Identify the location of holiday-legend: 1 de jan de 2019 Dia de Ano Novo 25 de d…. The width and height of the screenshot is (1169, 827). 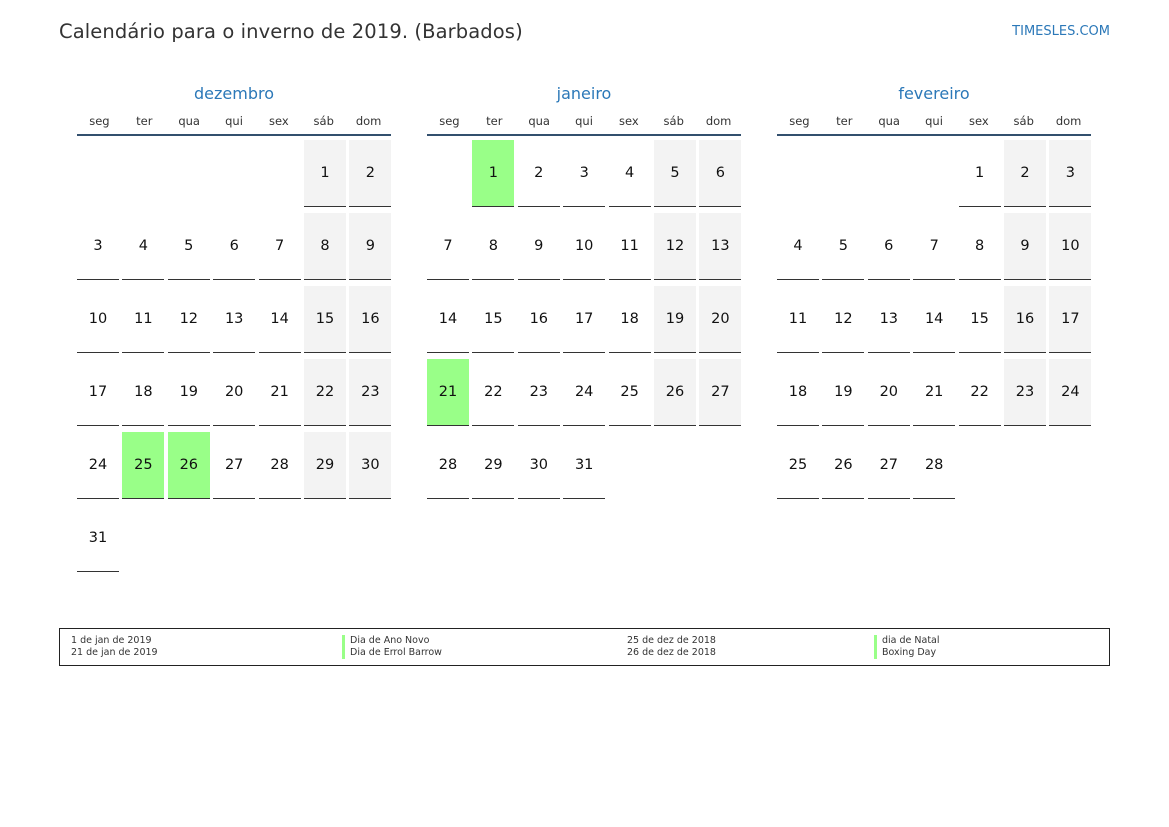
(584, 647).